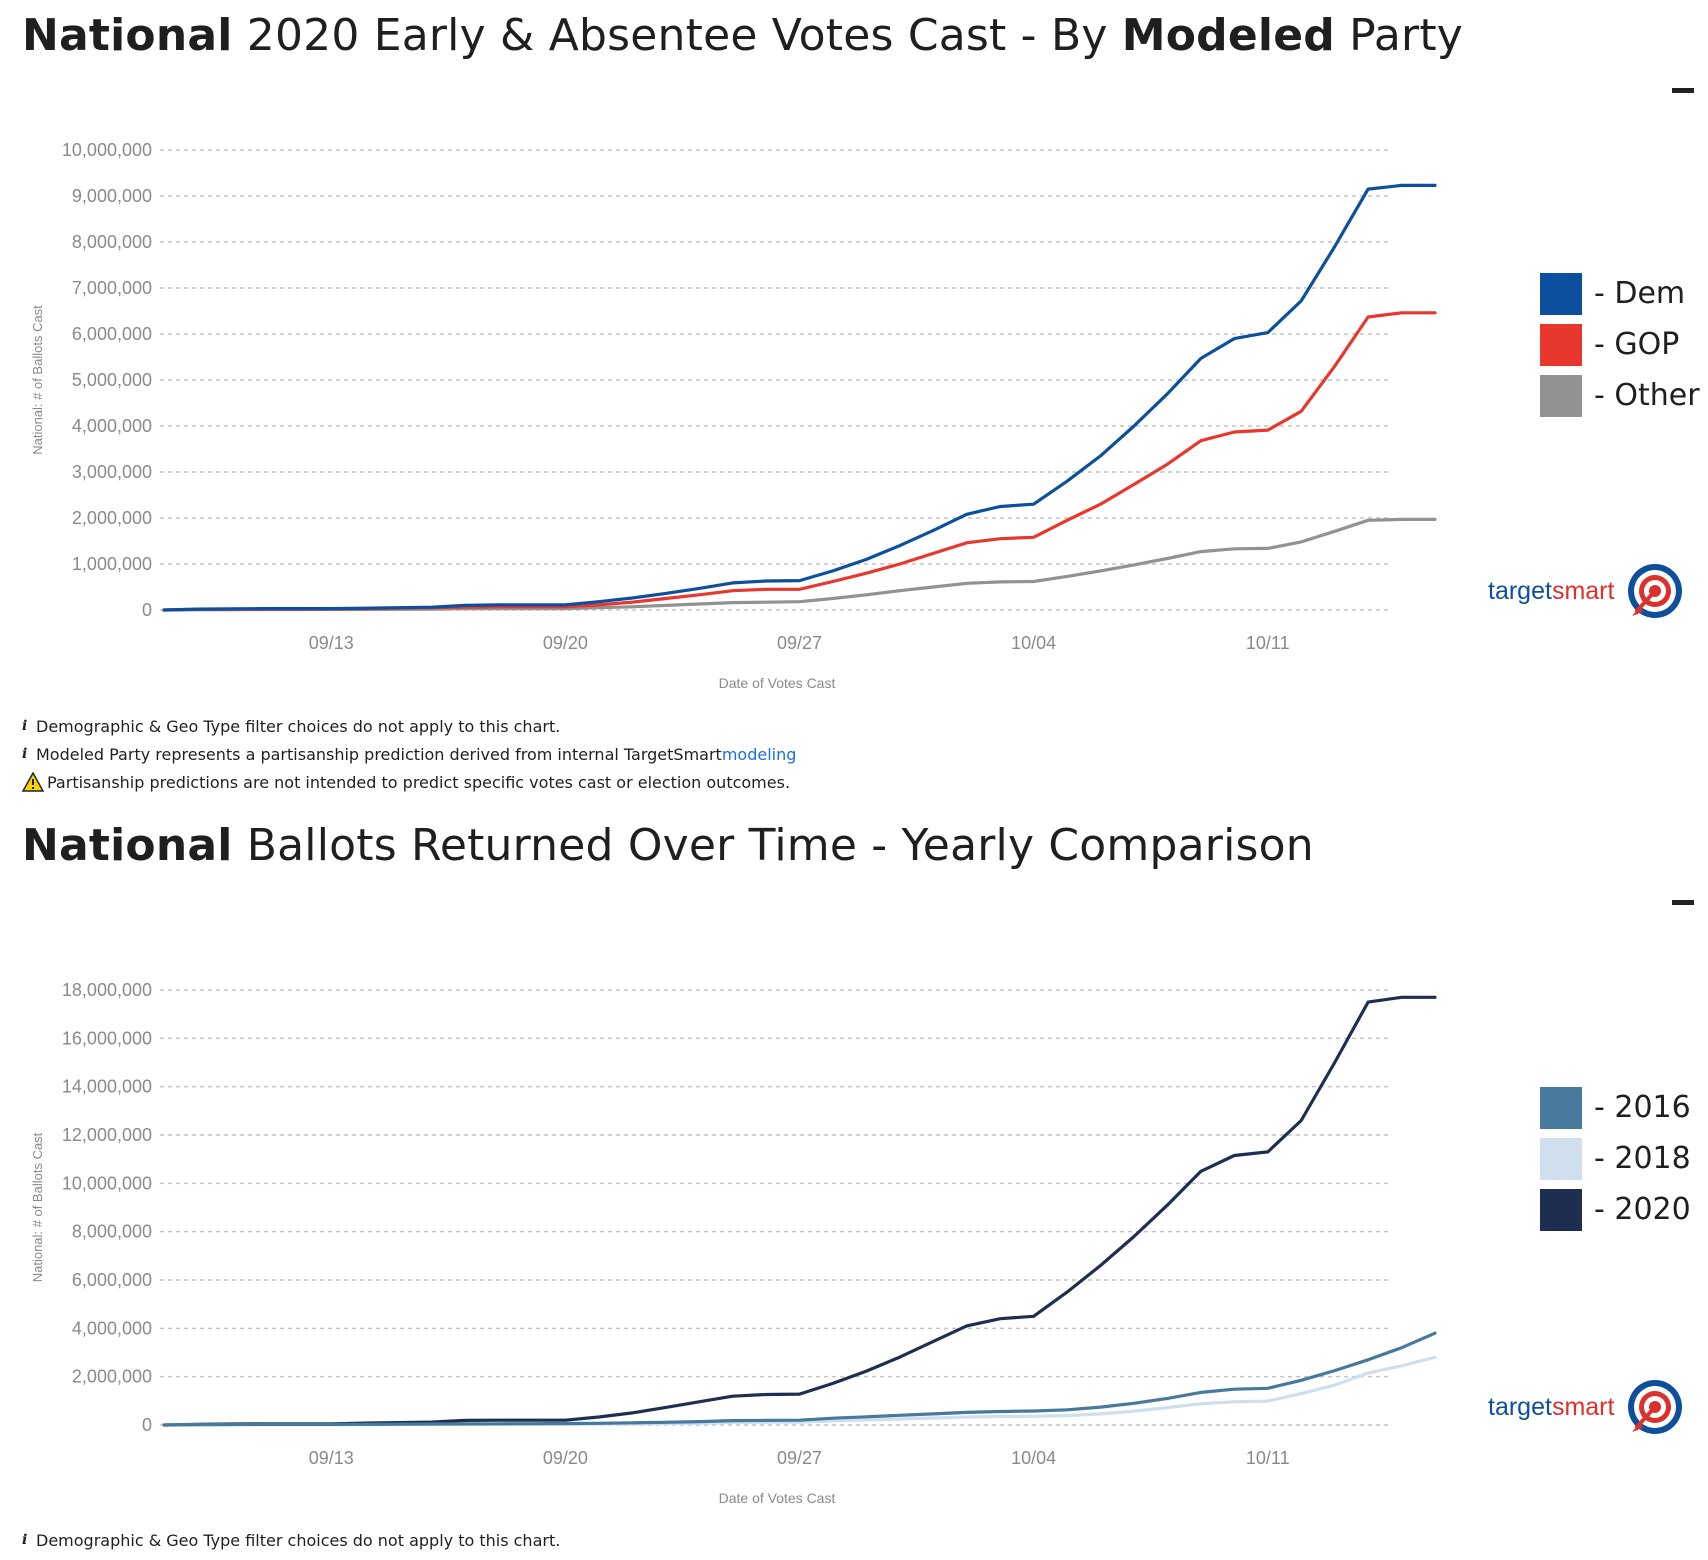 The width and height of the screenshot is (1708, 1560). Describe the element at coordinates (1640, 293) in the screenshot. I see `legend-label-dem: - Dem` at that location.